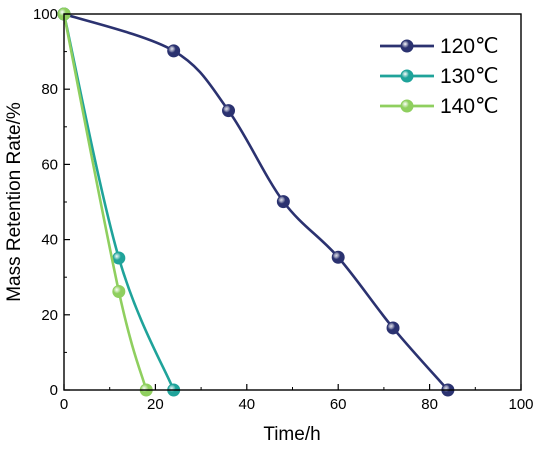 Image resolution: width=550 pixels, height=451 pixels. Describe the element at coordinates (469, 46) in the screenshot. I see `legend-label-1: 120℃` at that location.